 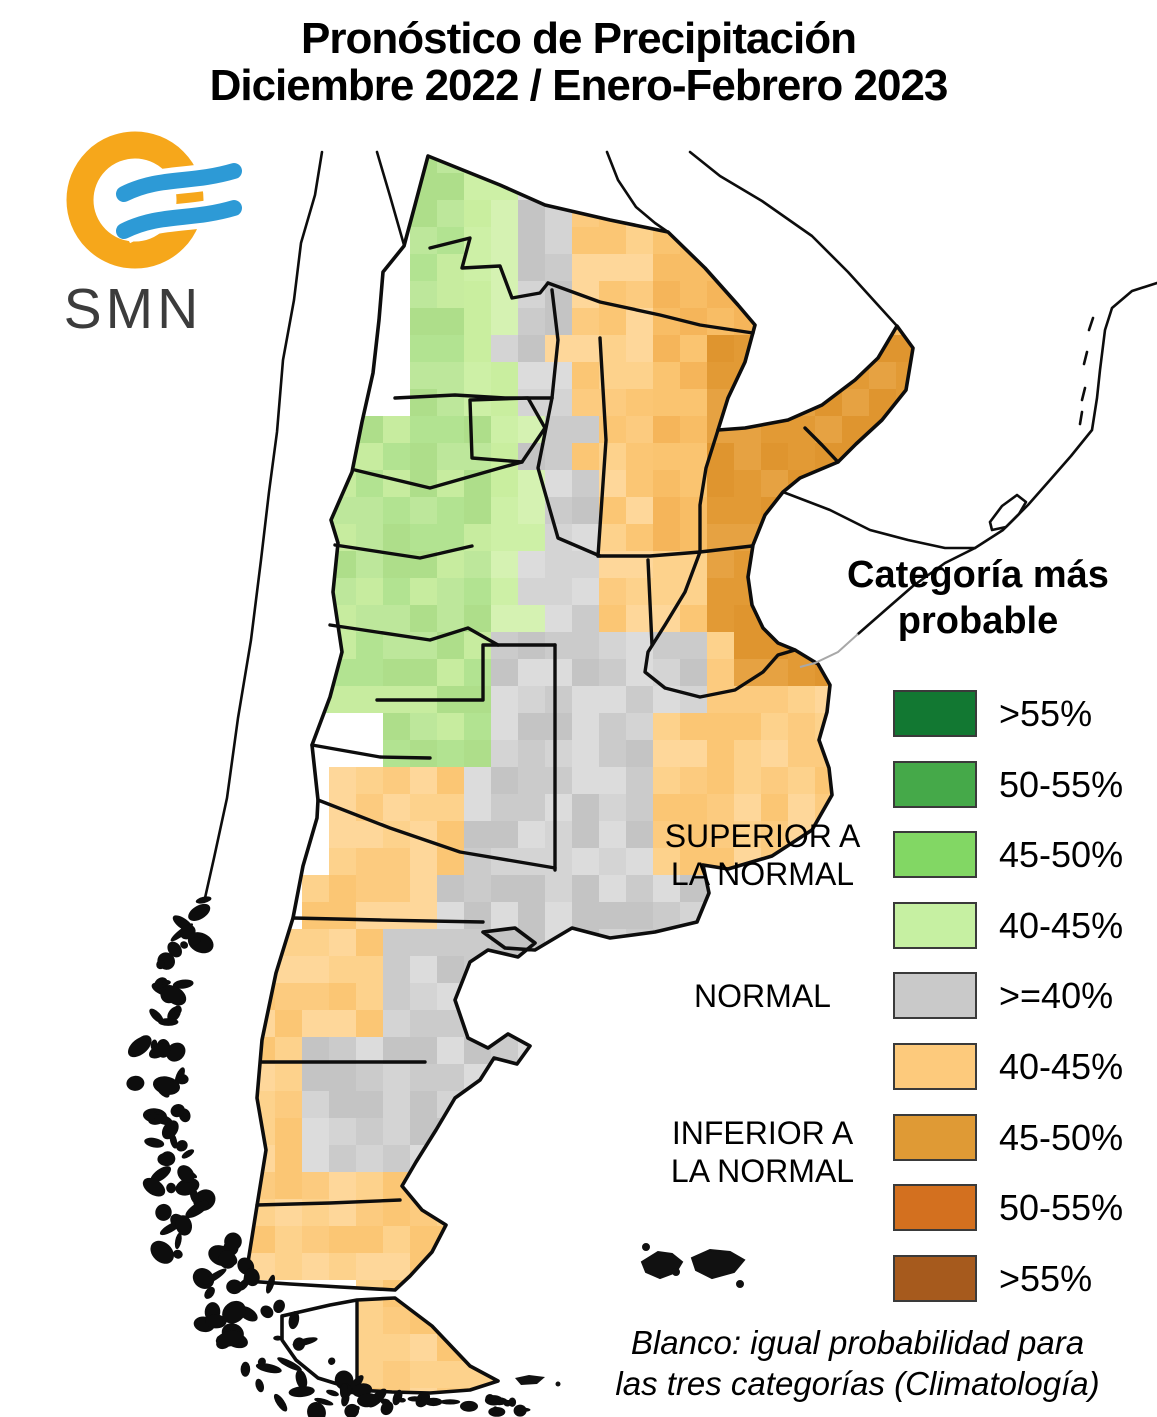 What do you see at coordinates (1023, 713) in the screenshot?
I see `legend-item: >55%` at bounding box center [1023, 713].